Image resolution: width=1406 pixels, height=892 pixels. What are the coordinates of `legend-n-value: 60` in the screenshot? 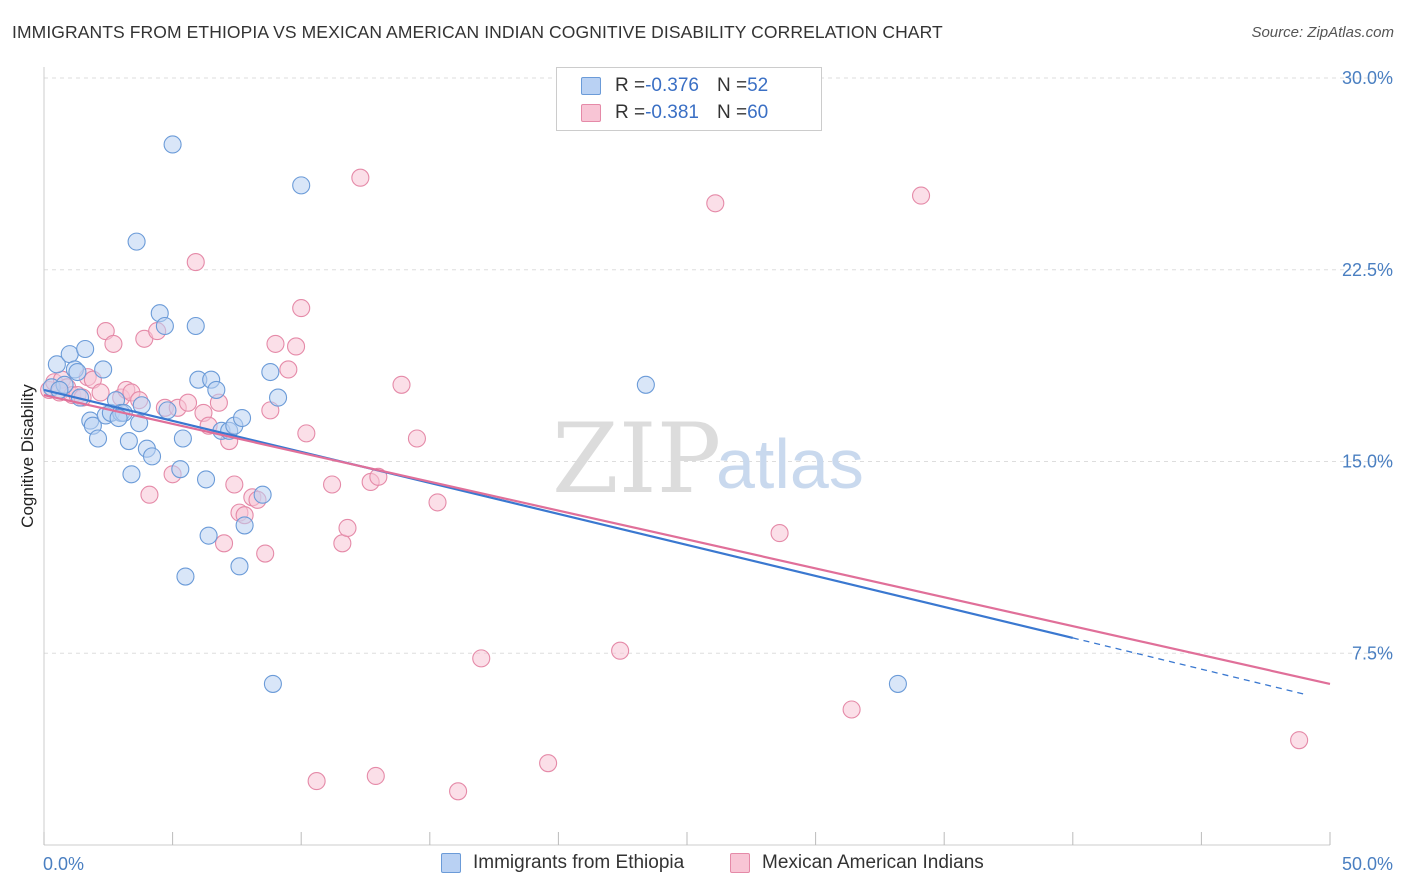 It's located at (758, 112).